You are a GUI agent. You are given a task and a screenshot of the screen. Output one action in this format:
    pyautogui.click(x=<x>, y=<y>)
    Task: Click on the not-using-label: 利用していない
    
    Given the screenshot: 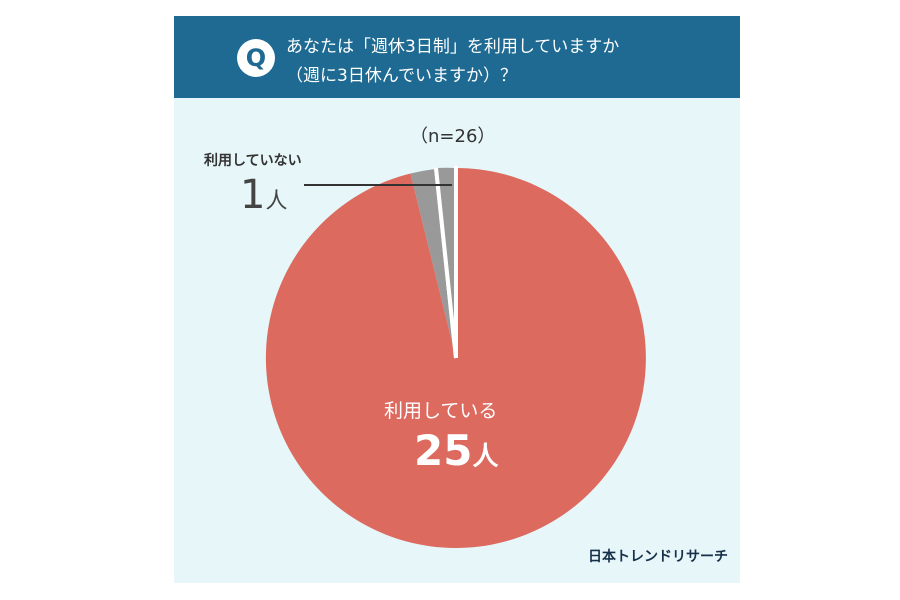 What is the action you would take?
    pyautogui.click(x=253, y=161)
    